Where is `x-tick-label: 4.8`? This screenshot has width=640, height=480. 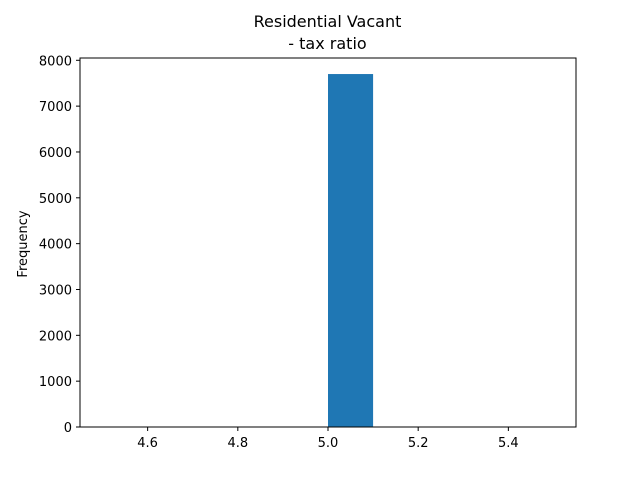 x-tick-label: 4.8 is located at coordinates (237, 443).